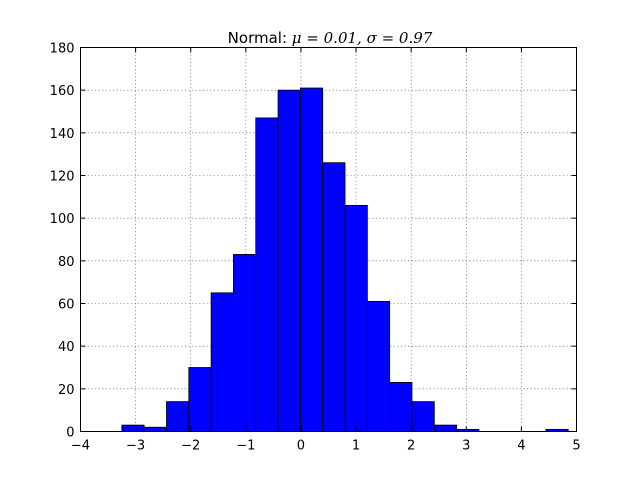 The height and width of the screenshot is (480, 640). I want to click on x-tick-label: 3, so click(466, 446).